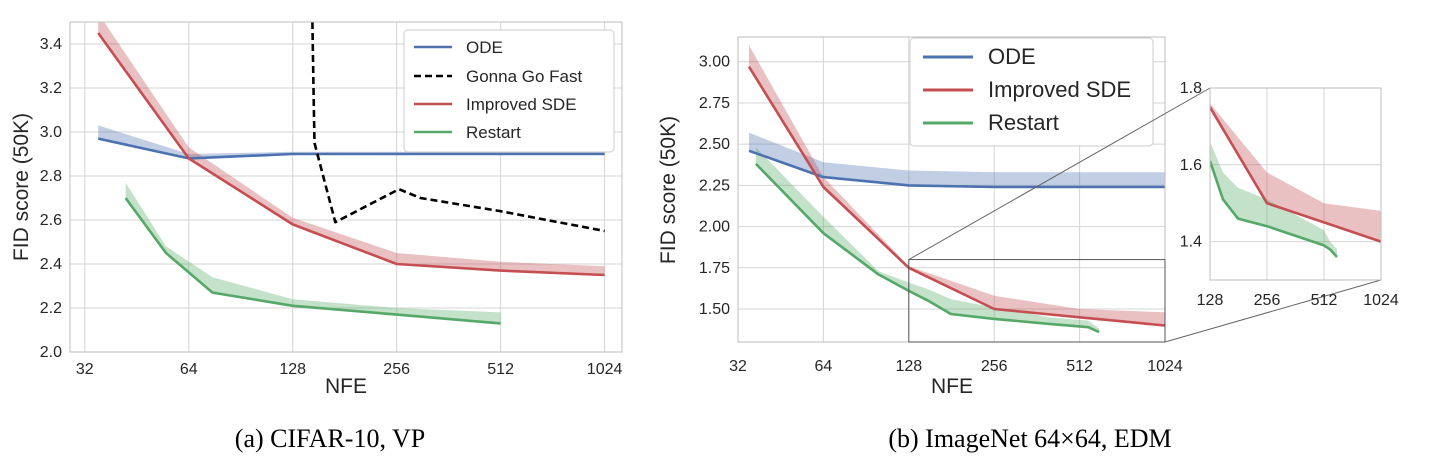 Image resolution: width=1443 pixels, height=469 pixels. I want to click on zoom-connector-top, so click(1059, 174).